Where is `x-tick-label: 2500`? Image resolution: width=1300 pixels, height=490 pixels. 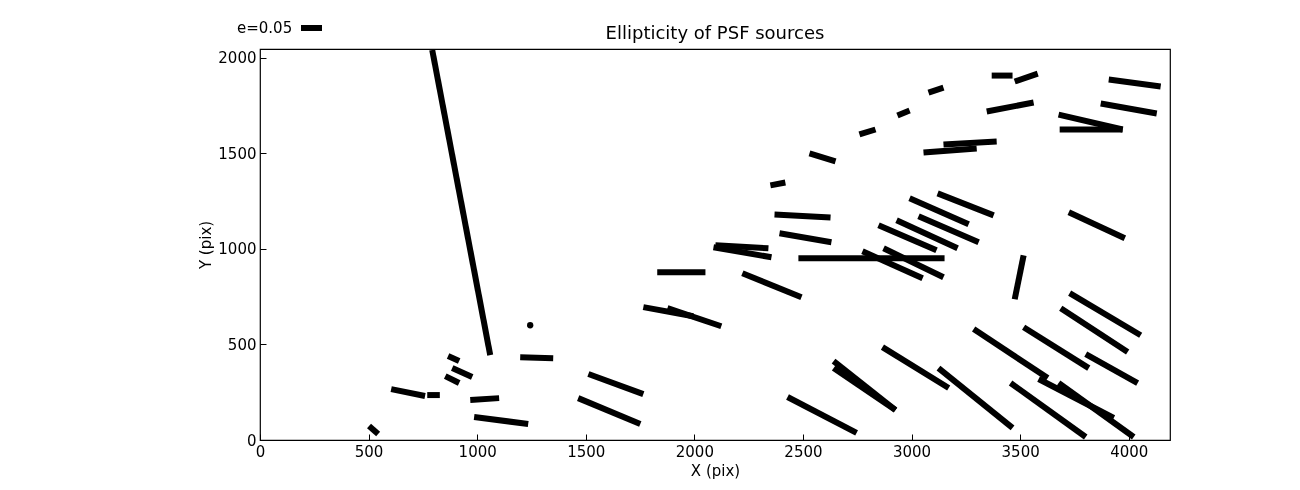 x-tick-label: 2500 is located at coordinates (803, 451).